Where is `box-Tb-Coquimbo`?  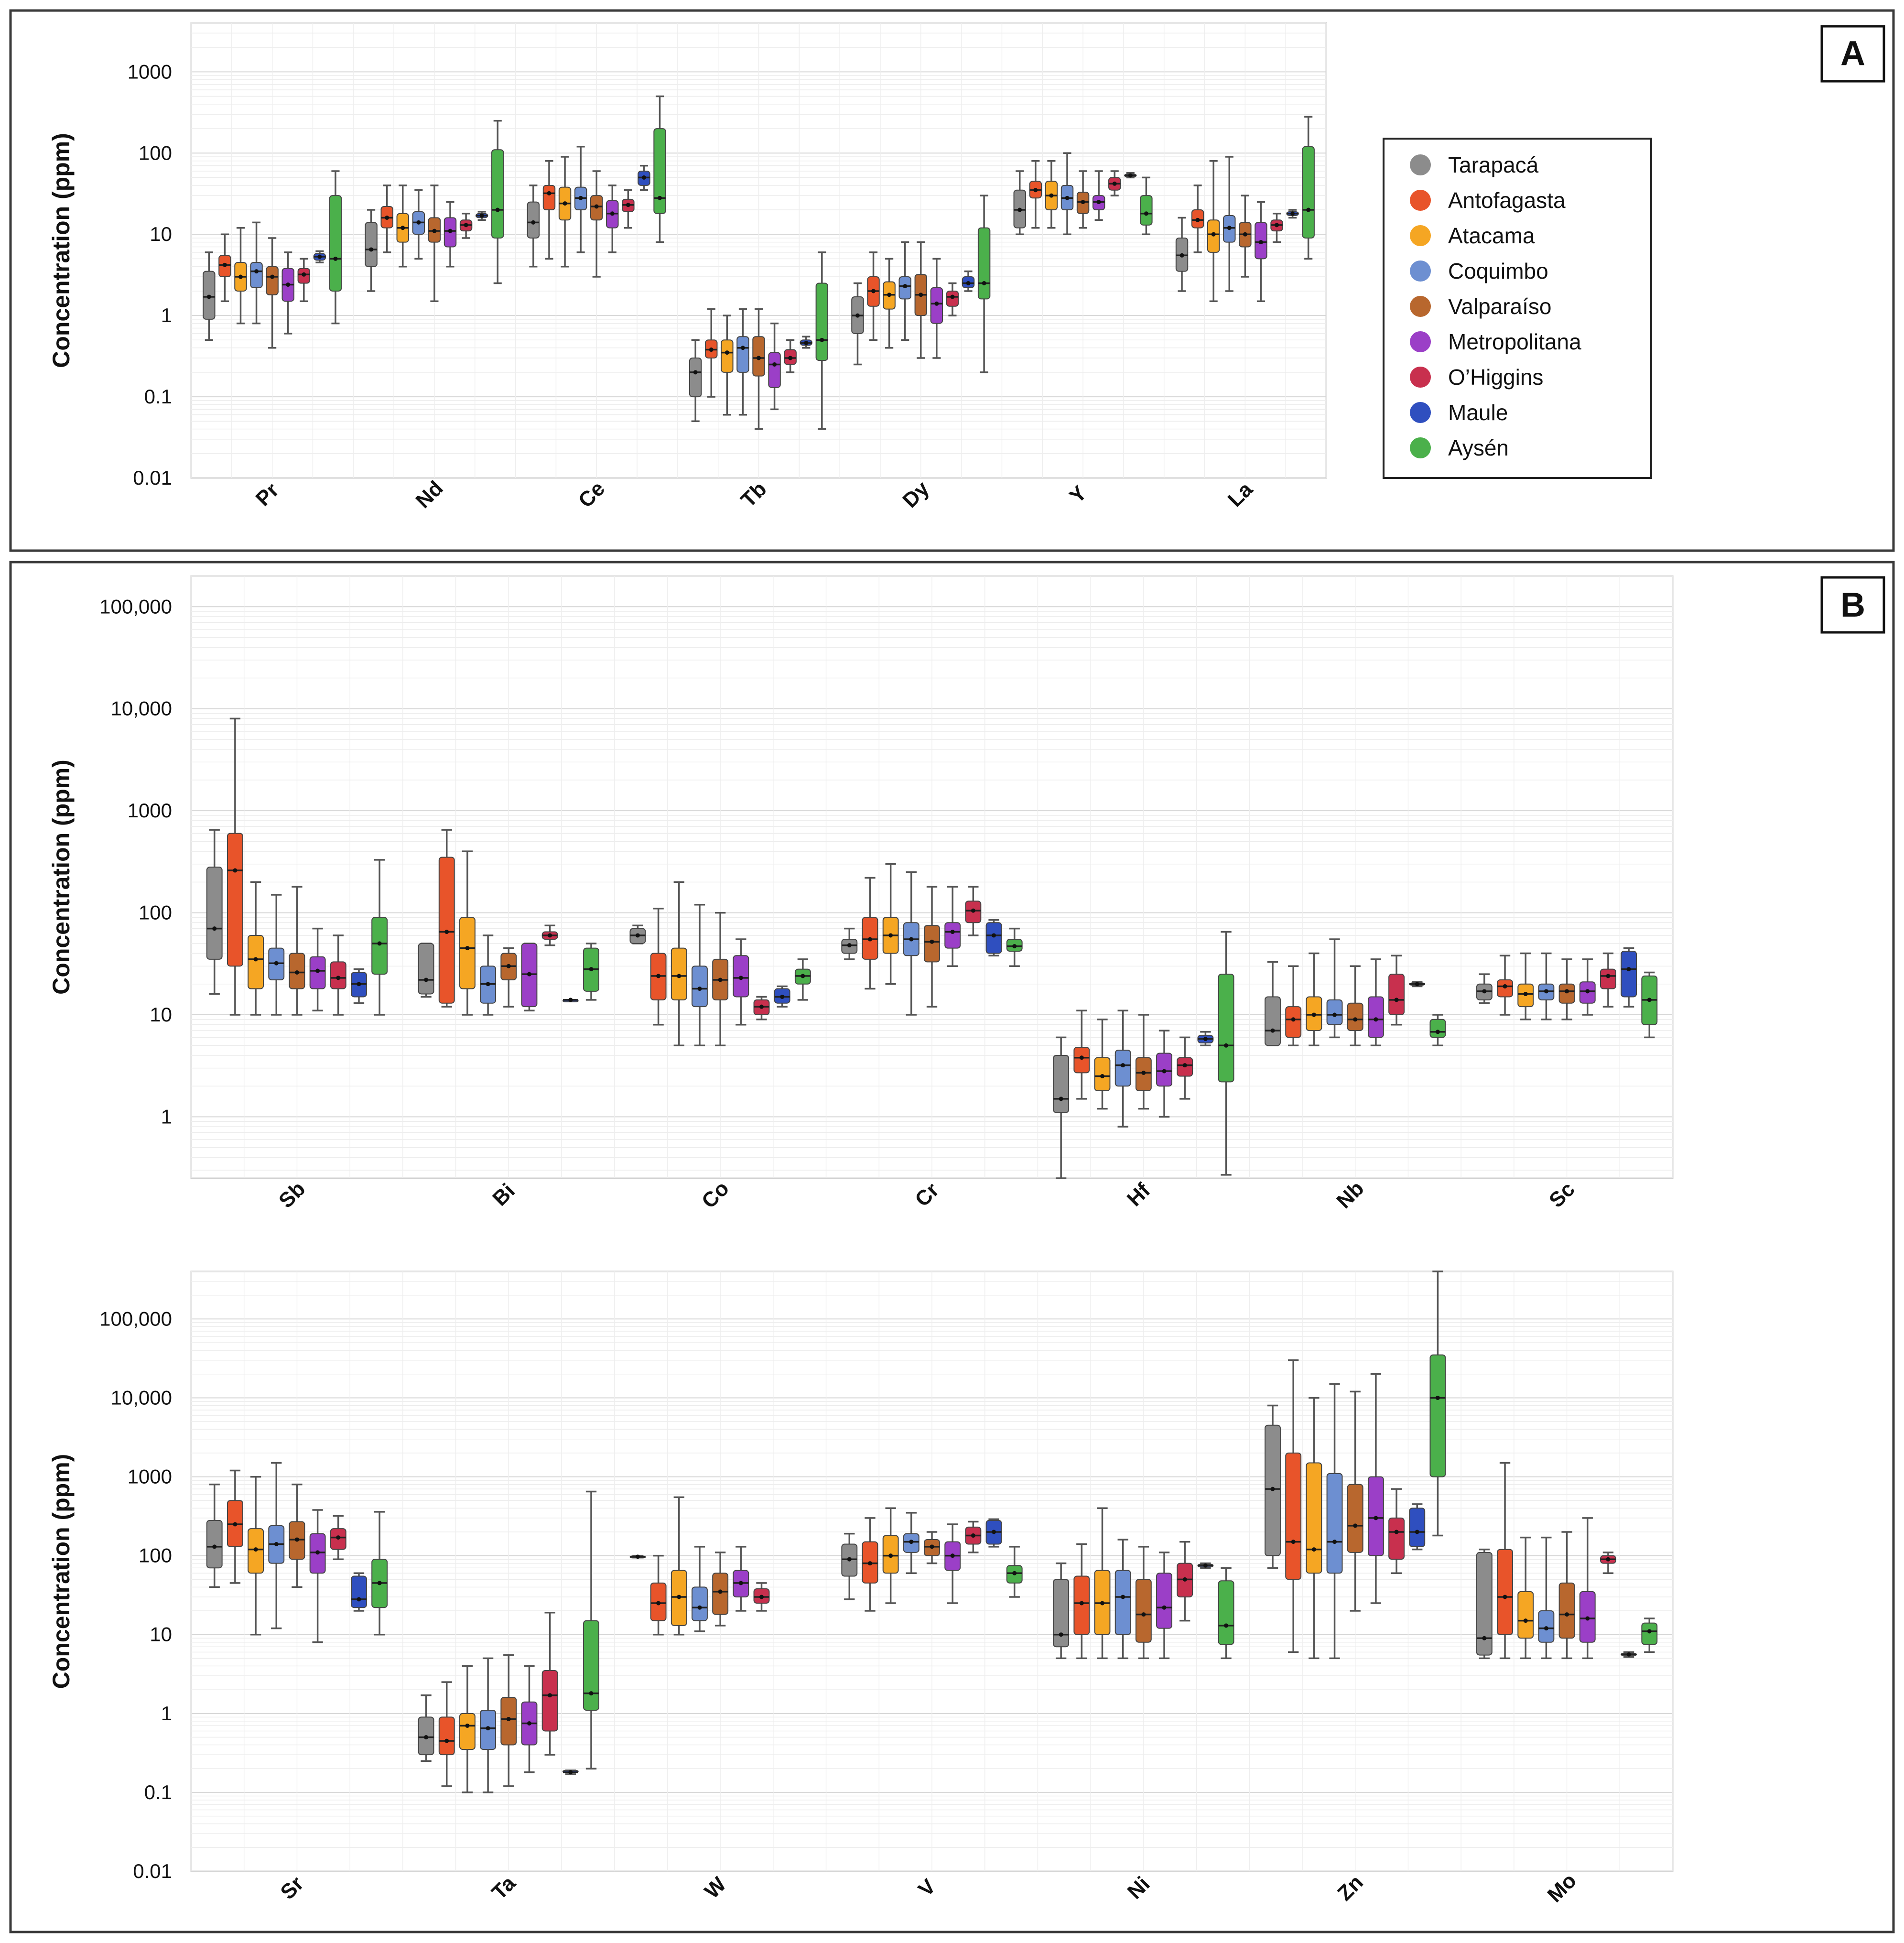 box-Tb-Coquimbo is located at coordinates (743, 362).